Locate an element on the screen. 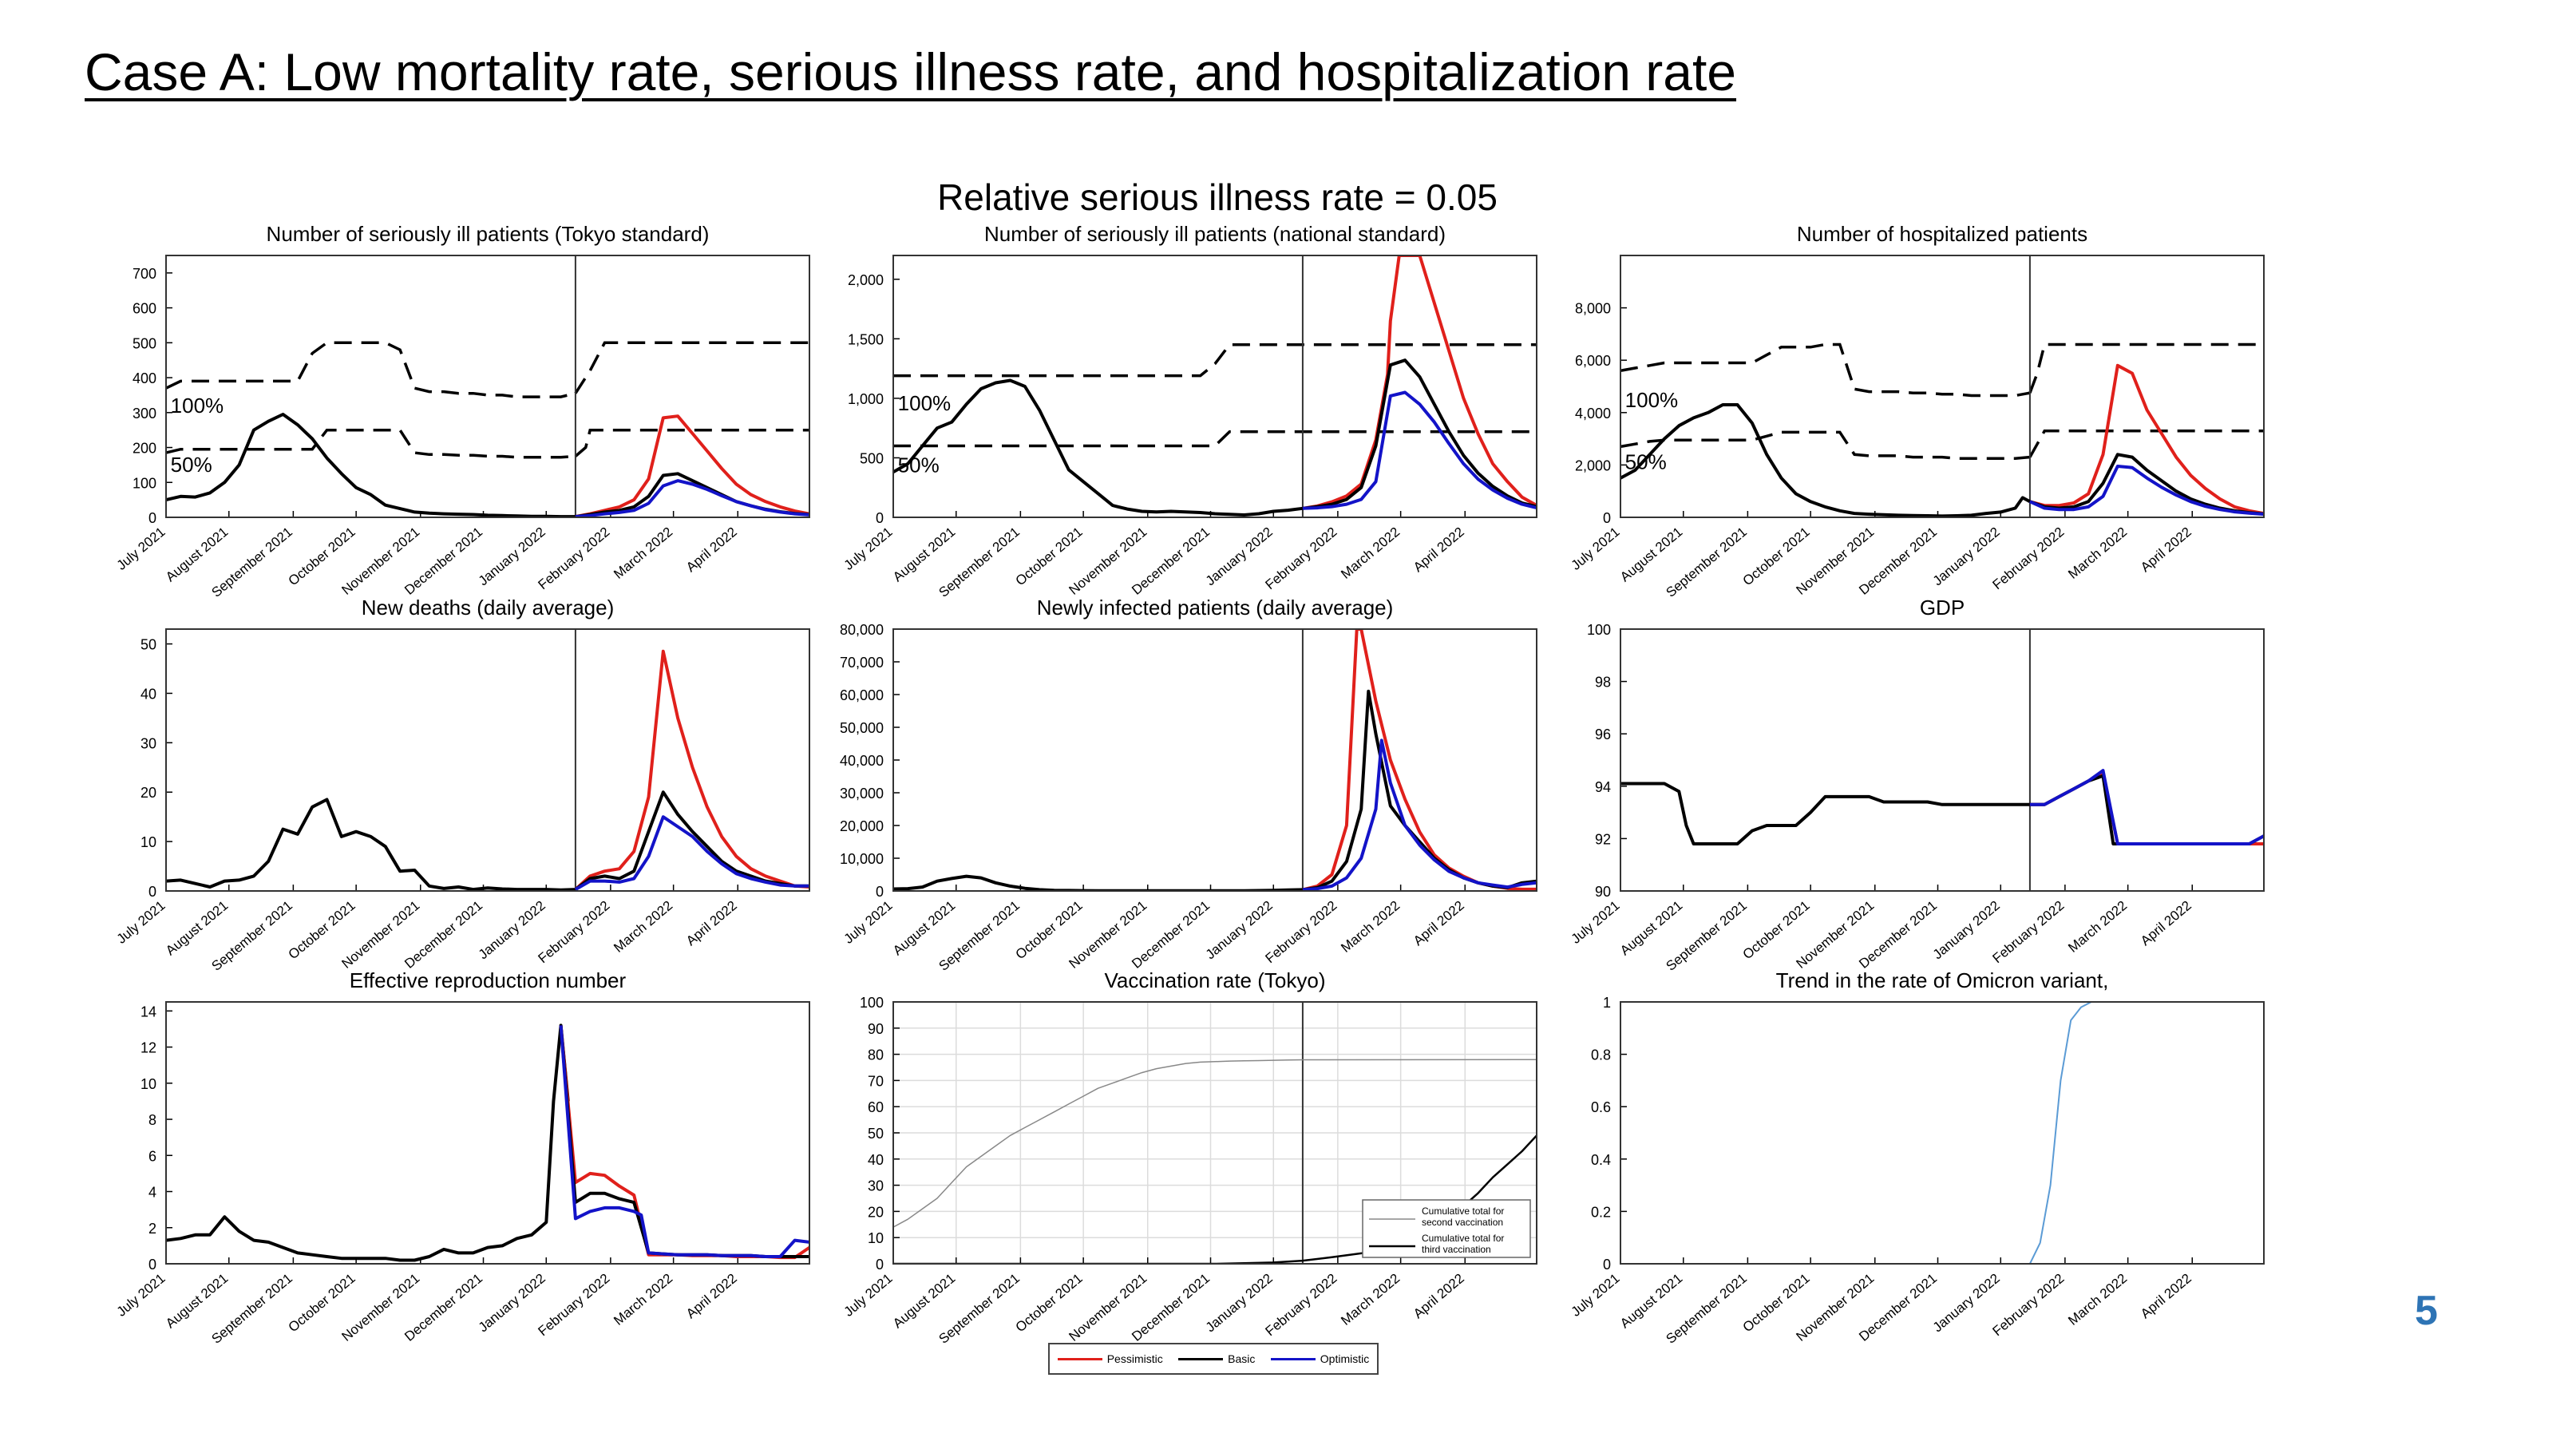  y-tick-label: 70 is located at coordinates (876, 1081).